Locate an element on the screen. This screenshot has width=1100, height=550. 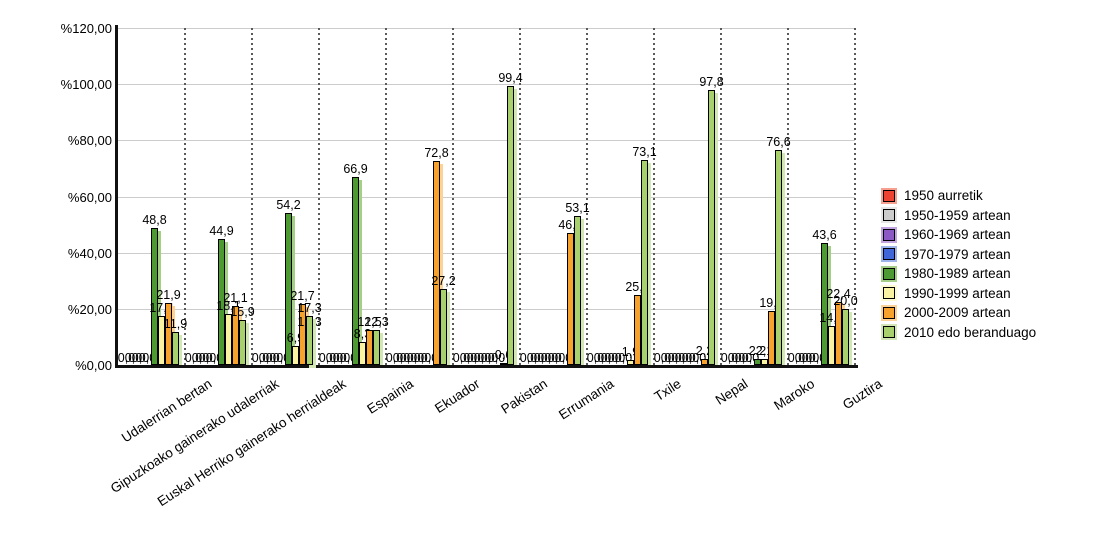
bar-value-label: 27,2 is located at coordinates (443, 280).